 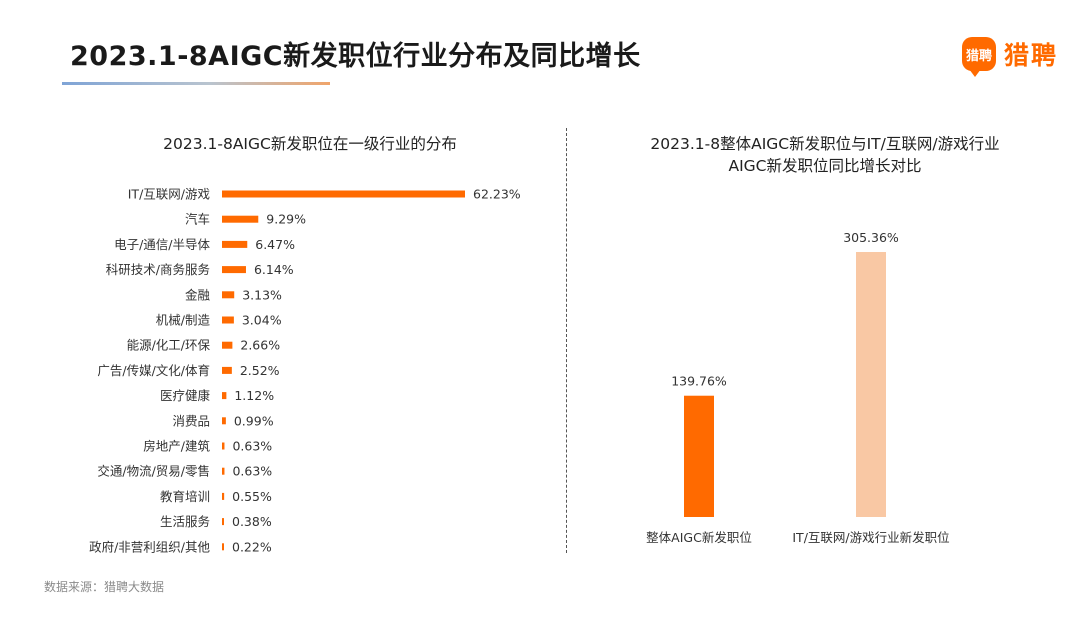 What do you see at coordinates (185, 395) in the screenshot?
I see `category-label: 医疗健康` at bounding box center [185, 395].